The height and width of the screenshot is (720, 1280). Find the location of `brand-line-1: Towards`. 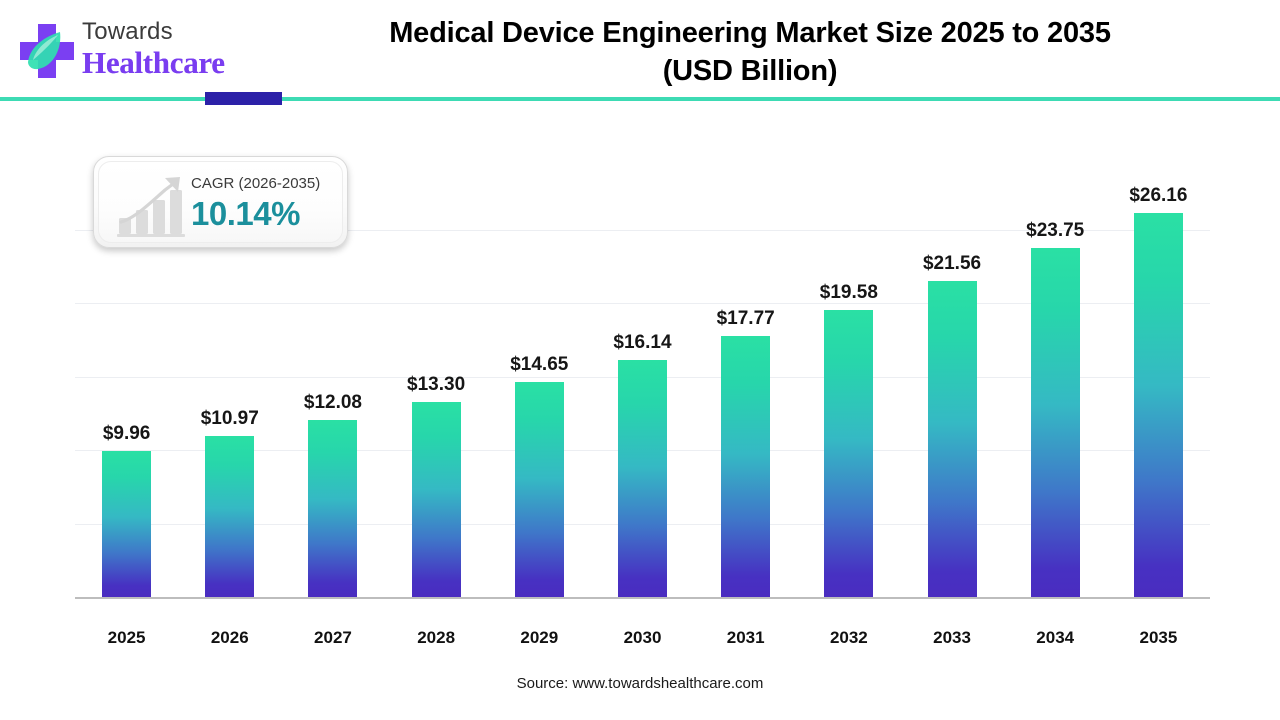

brand-line-1: Towards is located at coordinates (127, 31).